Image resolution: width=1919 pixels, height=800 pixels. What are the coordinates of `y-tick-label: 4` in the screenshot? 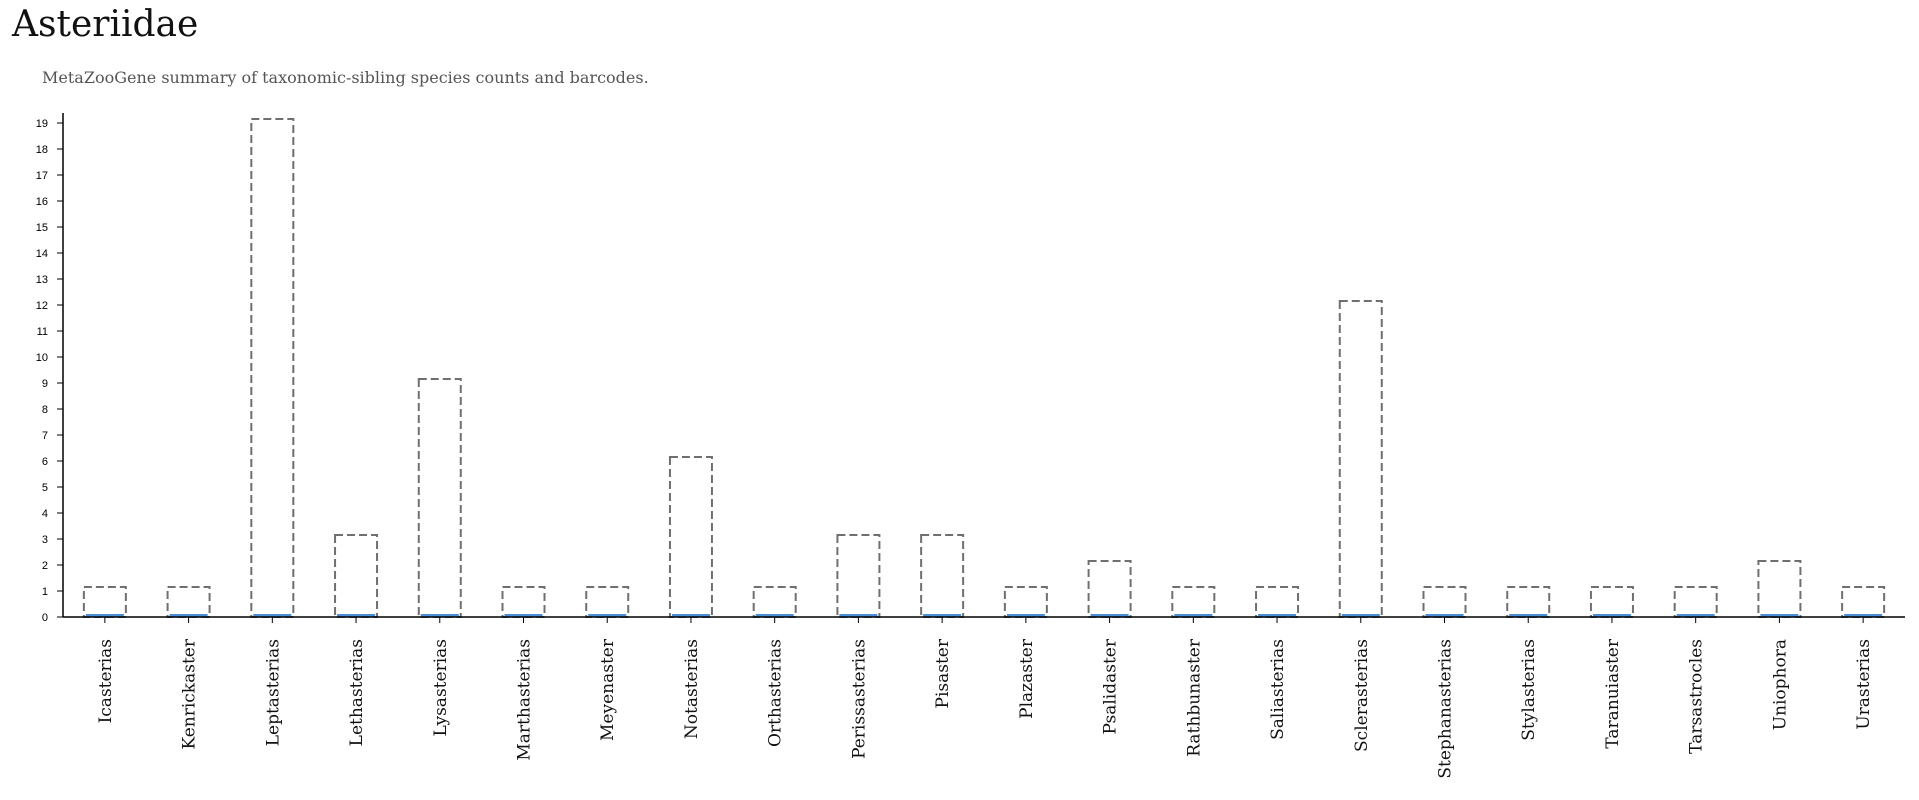 It's located at (45, 514).